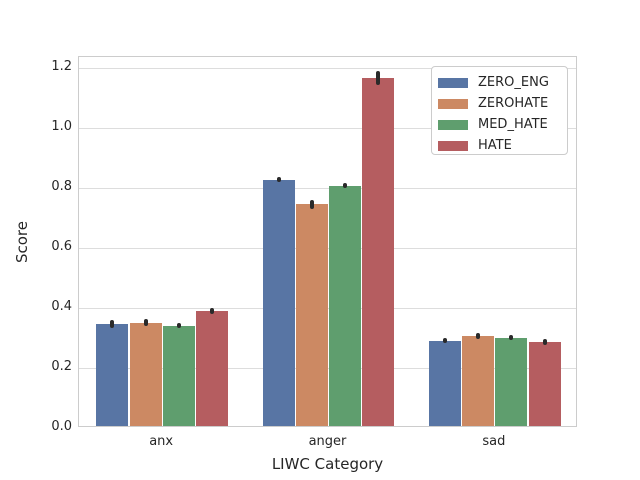 The width and height of the screenshot is (640, 480). I want to click on legend-label: ZERO_ENG, so click(513, 82).